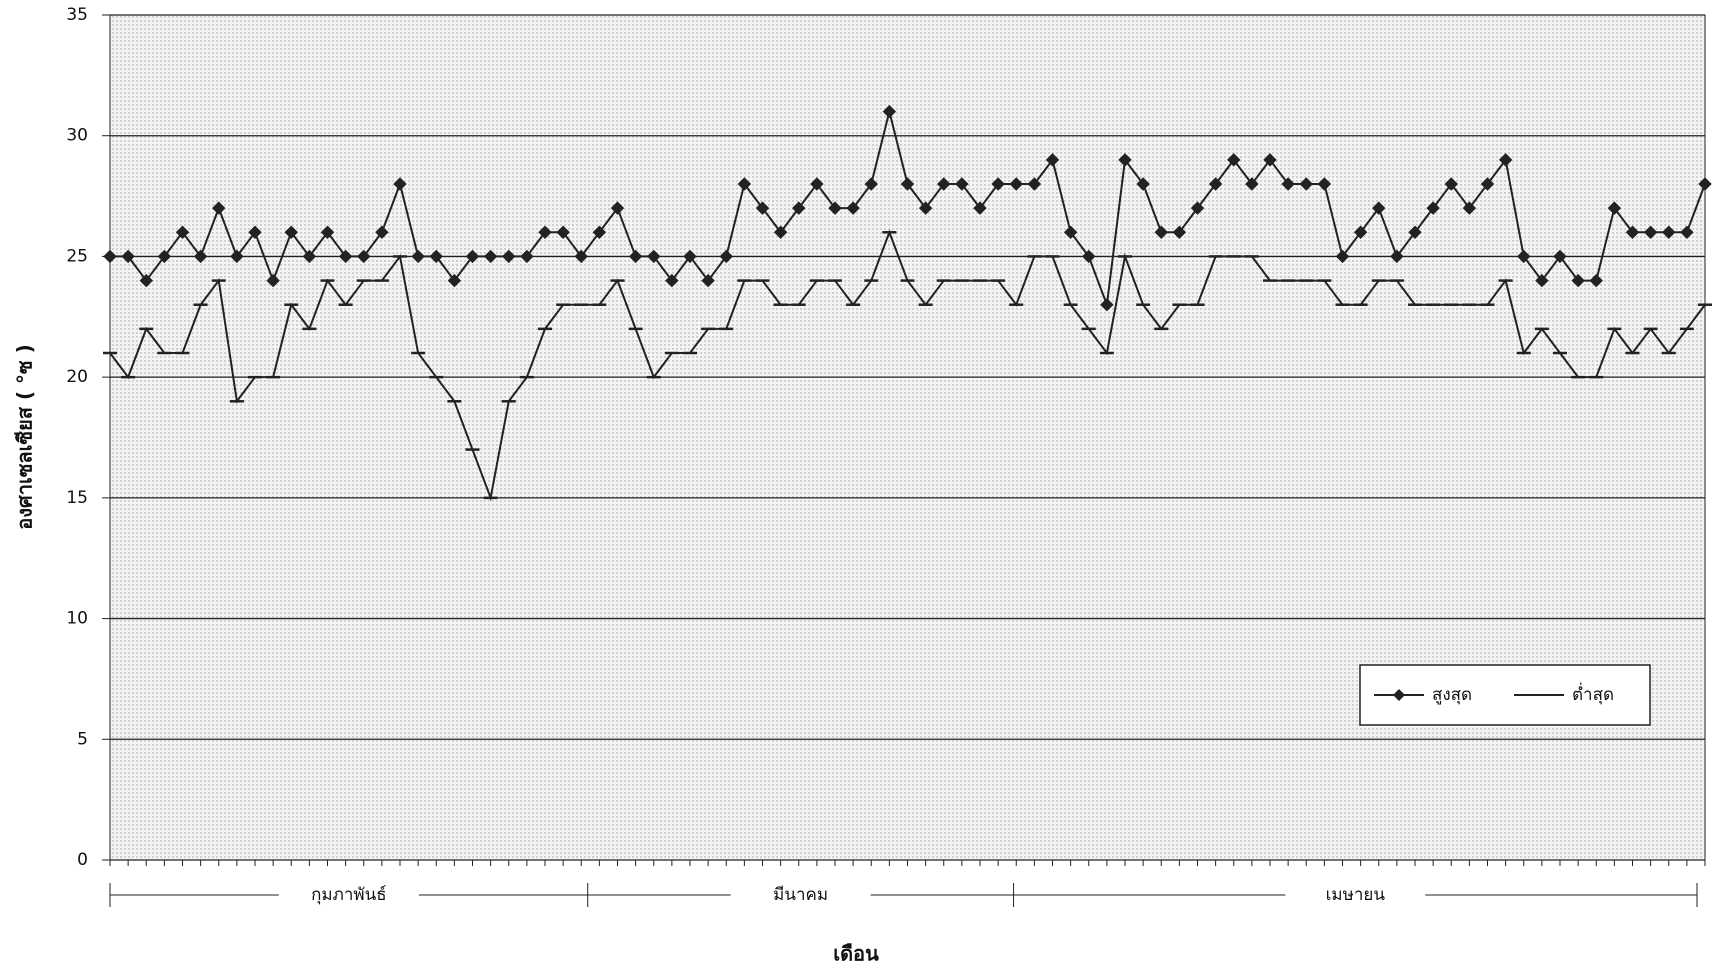 The width and height of the screenshot is (1713, 978). I want to click on y-tick-label: 15, so click(77, 498).